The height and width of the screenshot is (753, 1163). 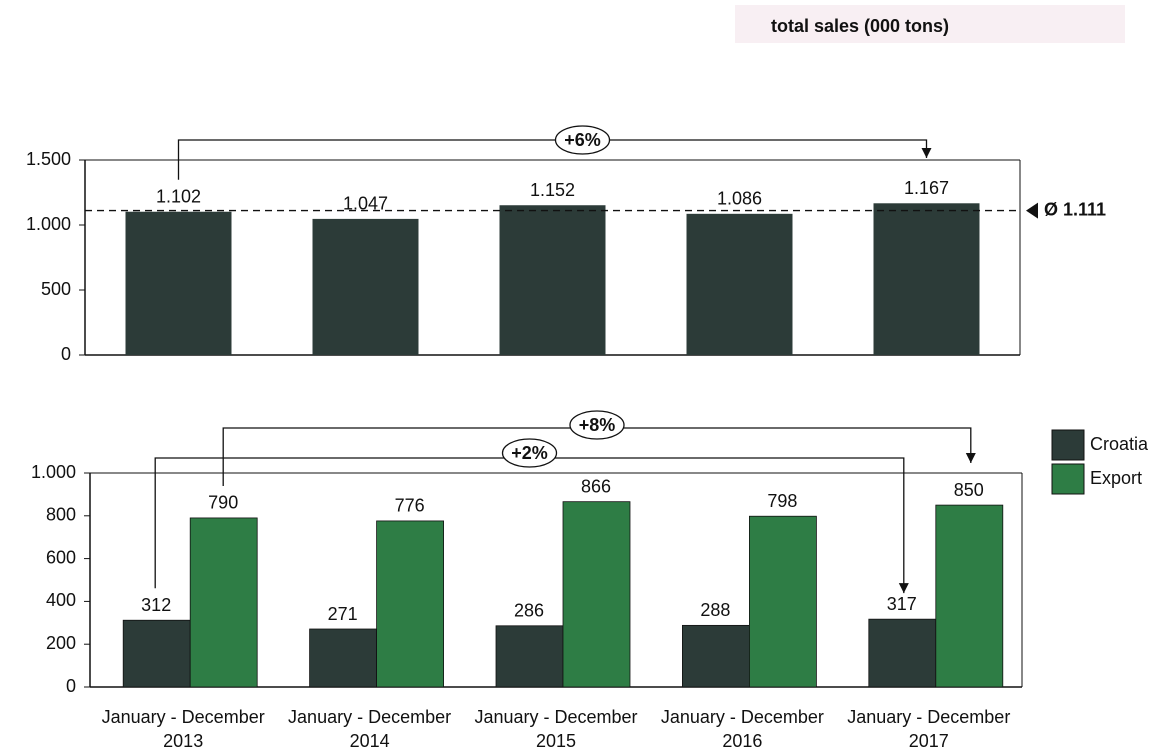 What do you see at coordinates (596, 486) in the screenshot?
I see `value-label: 866` at bounding box center [596, 486].